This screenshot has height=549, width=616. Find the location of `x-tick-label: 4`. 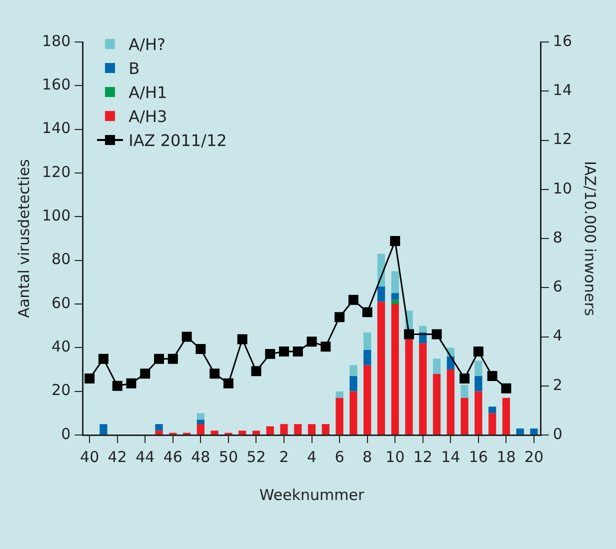

x-tick-label: 4 is located at coordinates (312, 457).